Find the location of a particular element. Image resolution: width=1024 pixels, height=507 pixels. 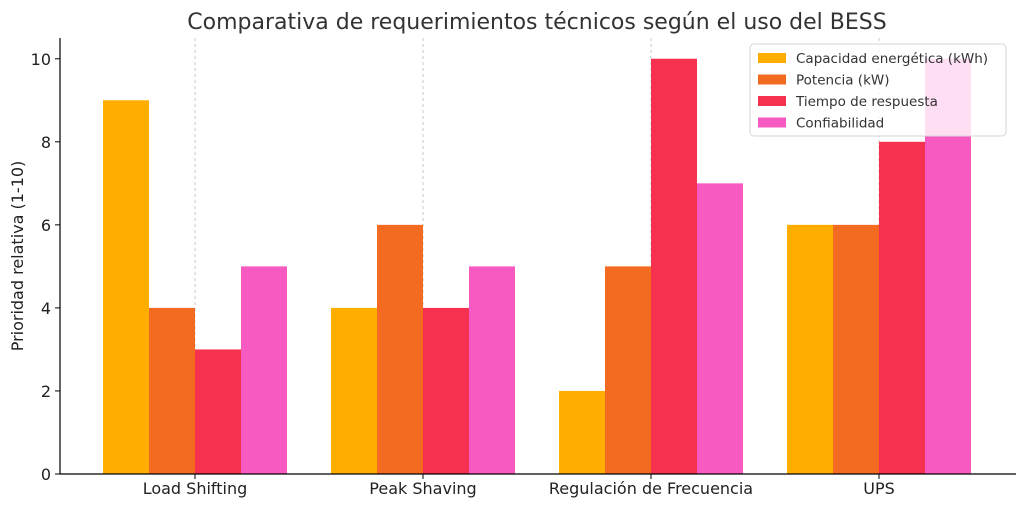

legend-label-2: Potencia (kW) is located at coordinates (843, 81).